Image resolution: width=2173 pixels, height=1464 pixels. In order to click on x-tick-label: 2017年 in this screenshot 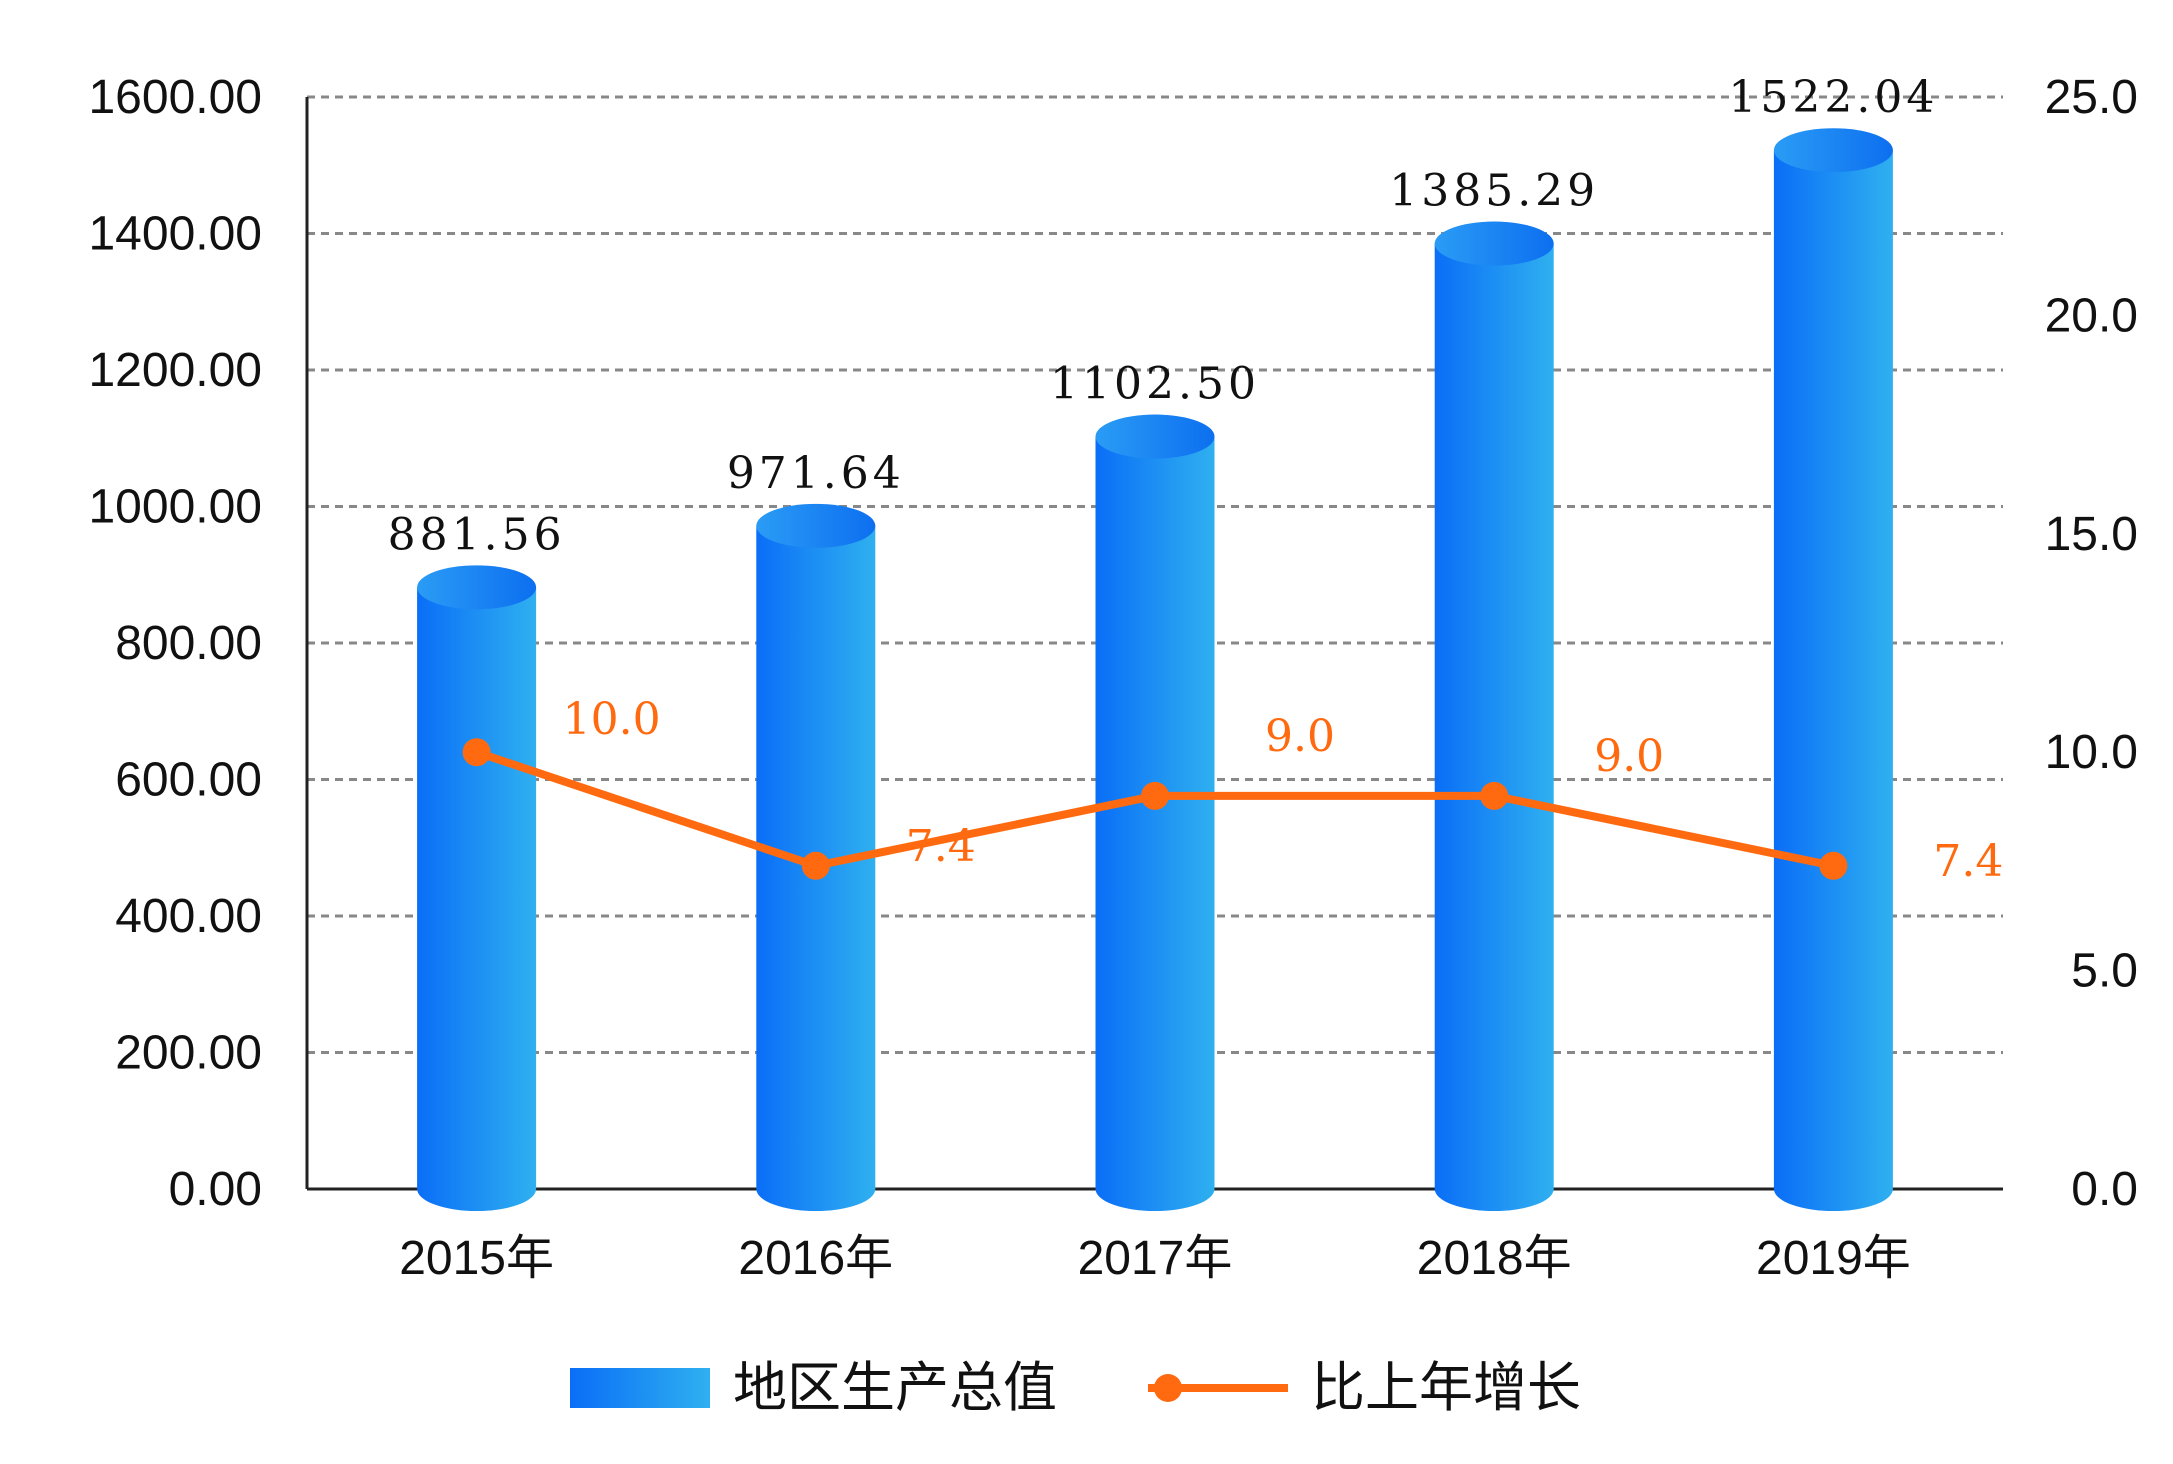, I will do `click(1155, 1258)`.